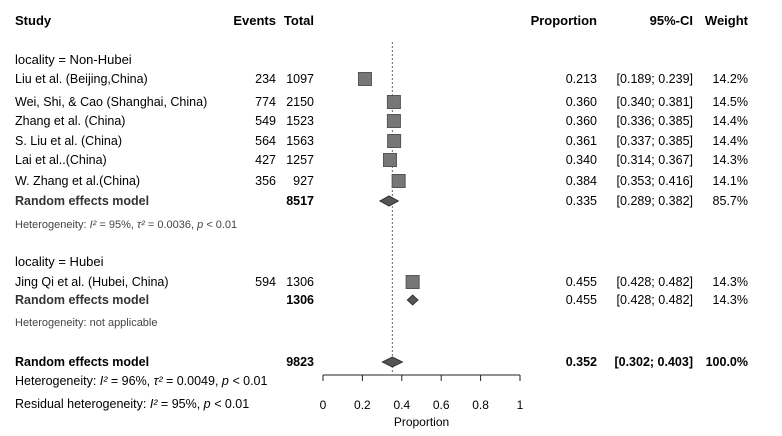  What do you see at coordinates (111, 102) in the screenshot?
I see `study-name: Wei, Shi, & Cao (Shanghai, China)` at bounding box center [111, 102].